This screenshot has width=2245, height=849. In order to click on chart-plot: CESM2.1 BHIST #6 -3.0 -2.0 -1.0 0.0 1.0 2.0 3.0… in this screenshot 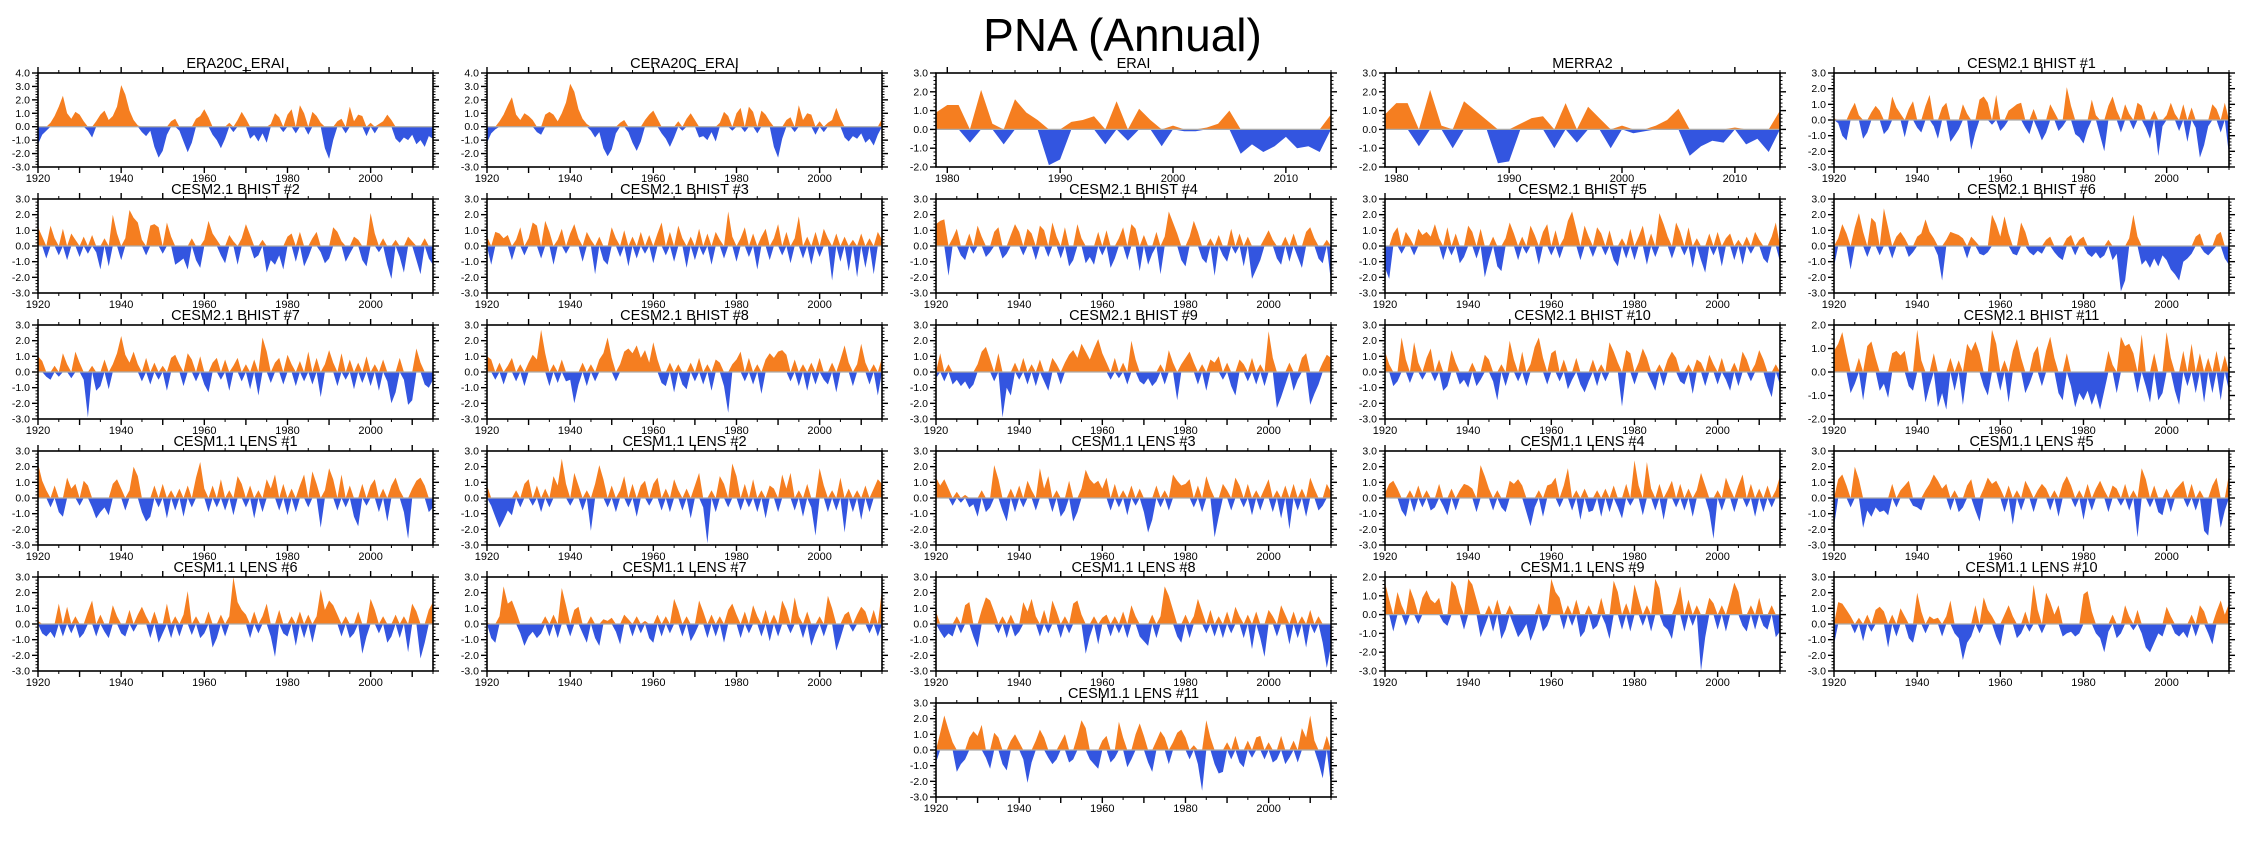, I will do `click(2021, 245)`.